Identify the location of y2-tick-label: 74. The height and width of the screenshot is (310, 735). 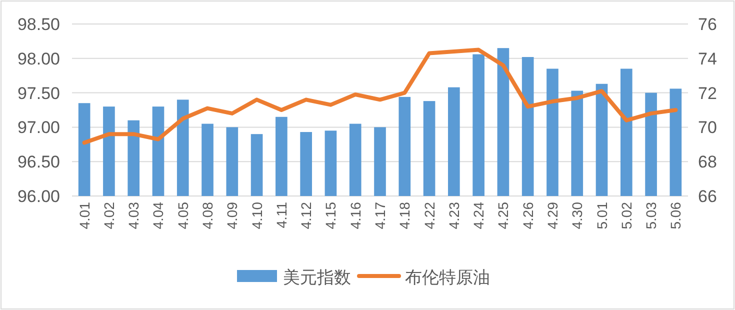
(707, 58).